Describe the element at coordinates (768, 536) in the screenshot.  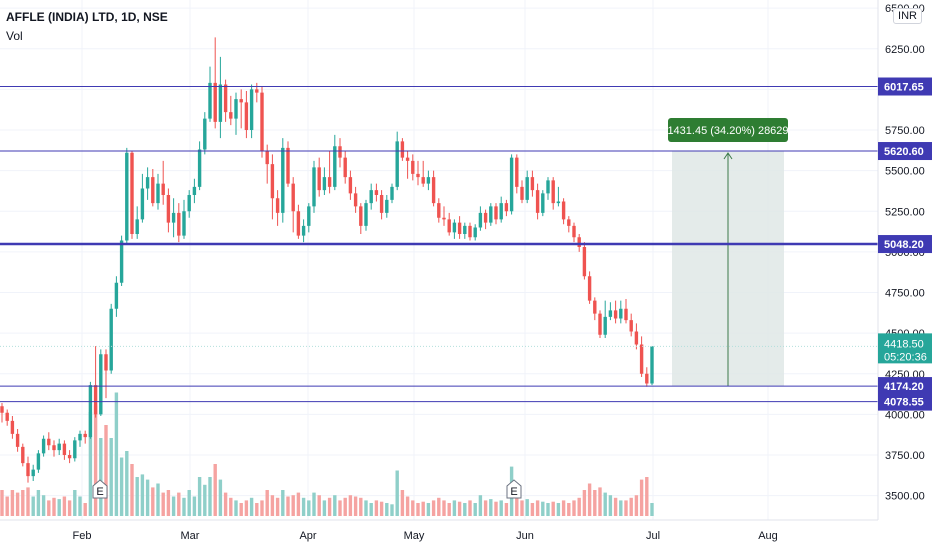
I see `time-axis-label: Aug` at that location.